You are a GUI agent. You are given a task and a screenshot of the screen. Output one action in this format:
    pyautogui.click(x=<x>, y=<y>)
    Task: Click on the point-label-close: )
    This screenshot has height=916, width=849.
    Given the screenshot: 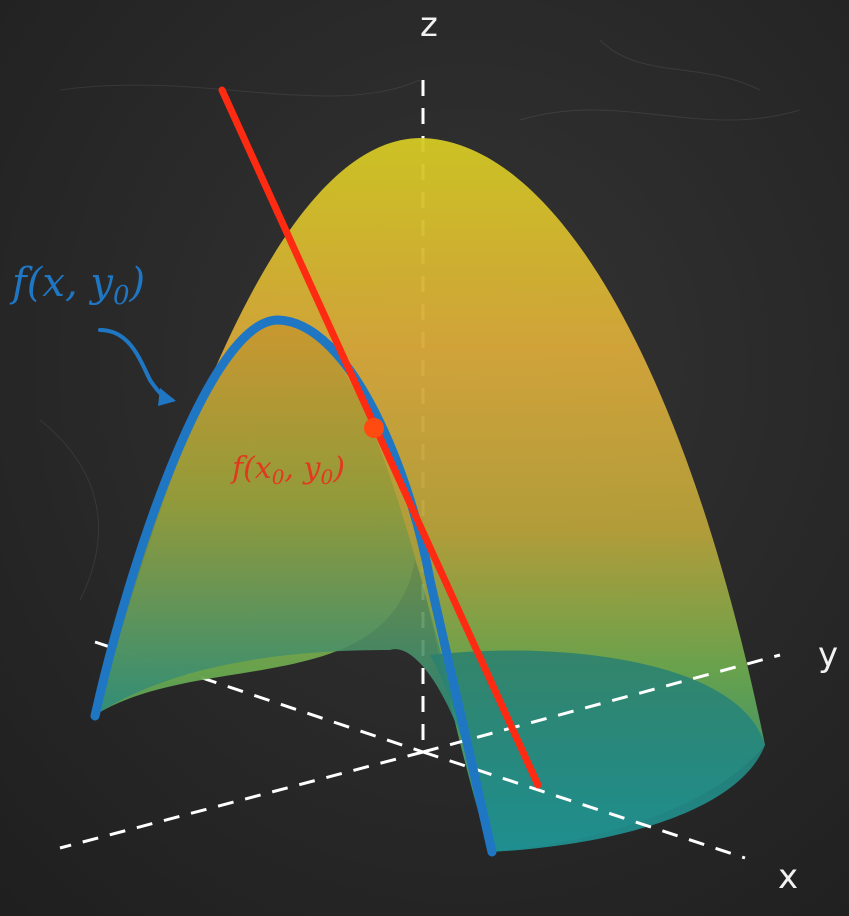 What is the action you would take?
    pyautogui.click(x=338, y=468)
    